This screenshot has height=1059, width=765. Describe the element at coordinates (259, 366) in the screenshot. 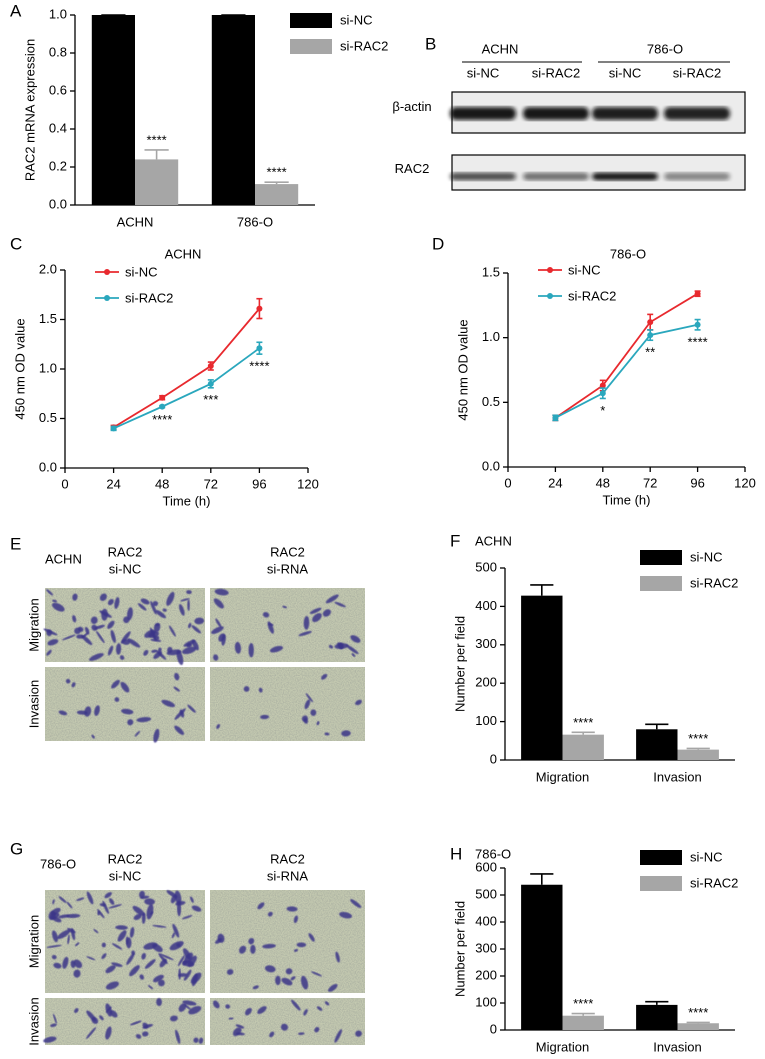

I see `significance: ****` at that location.